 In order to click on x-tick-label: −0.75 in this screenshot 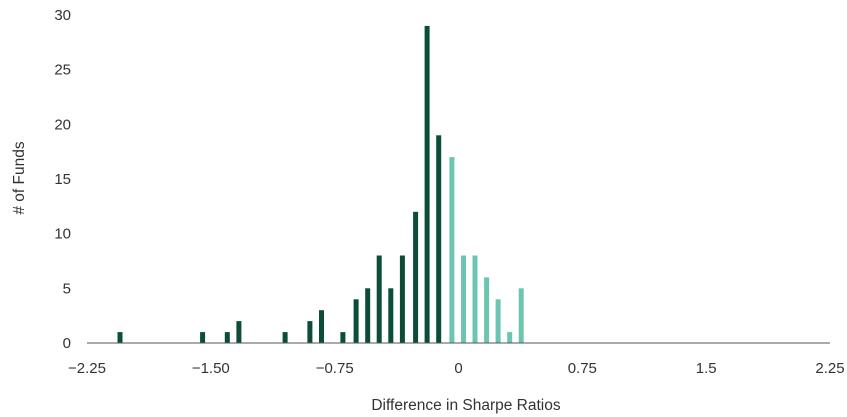, I will do `click(335, 368)`.